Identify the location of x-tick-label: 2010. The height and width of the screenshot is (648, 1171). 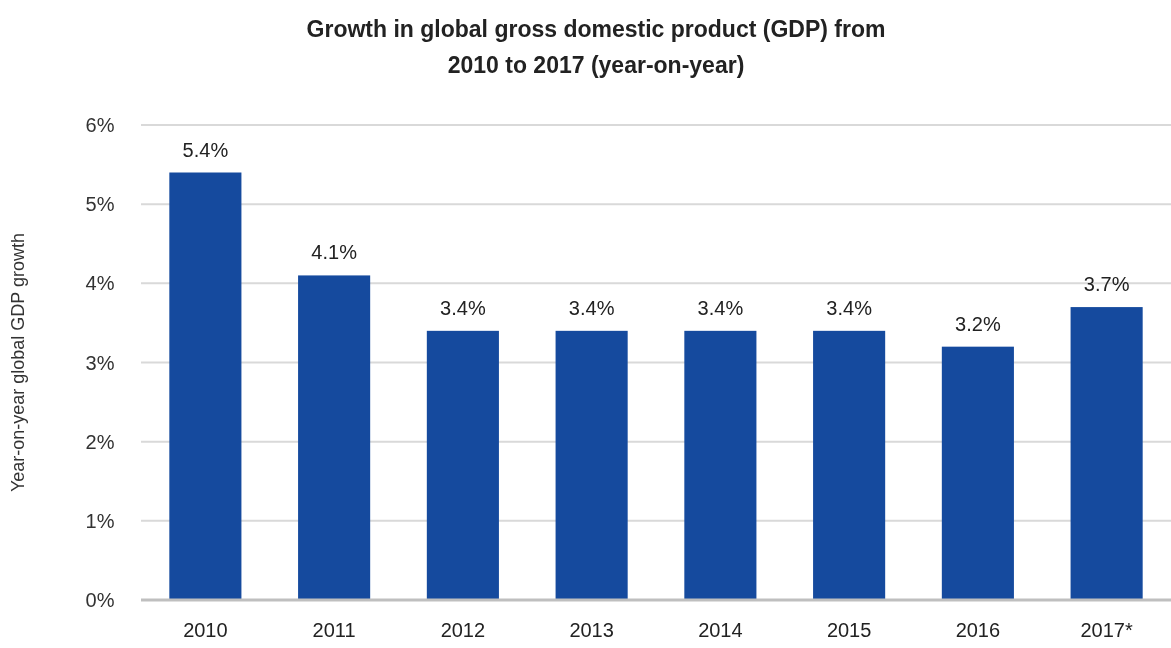
(205, 630).